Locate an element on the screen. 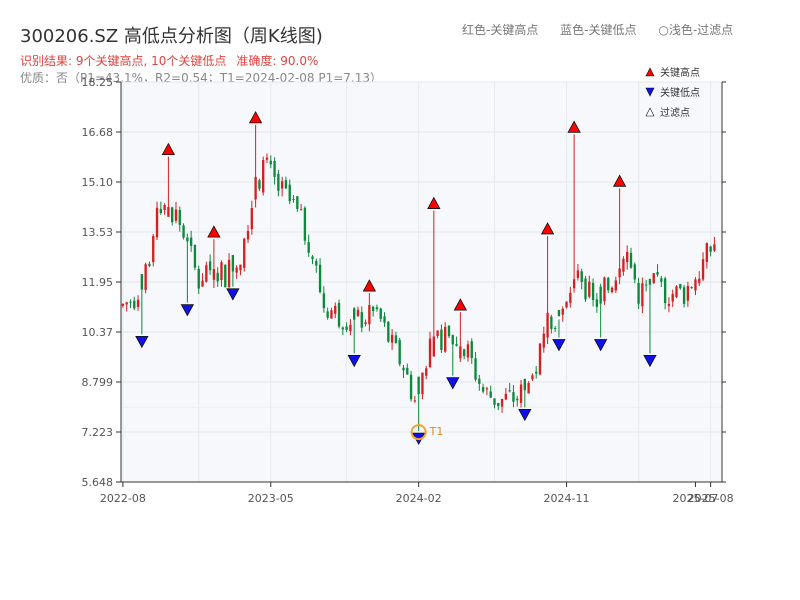  y-tick-label: 16.68 is located at coordinates (98, 132).